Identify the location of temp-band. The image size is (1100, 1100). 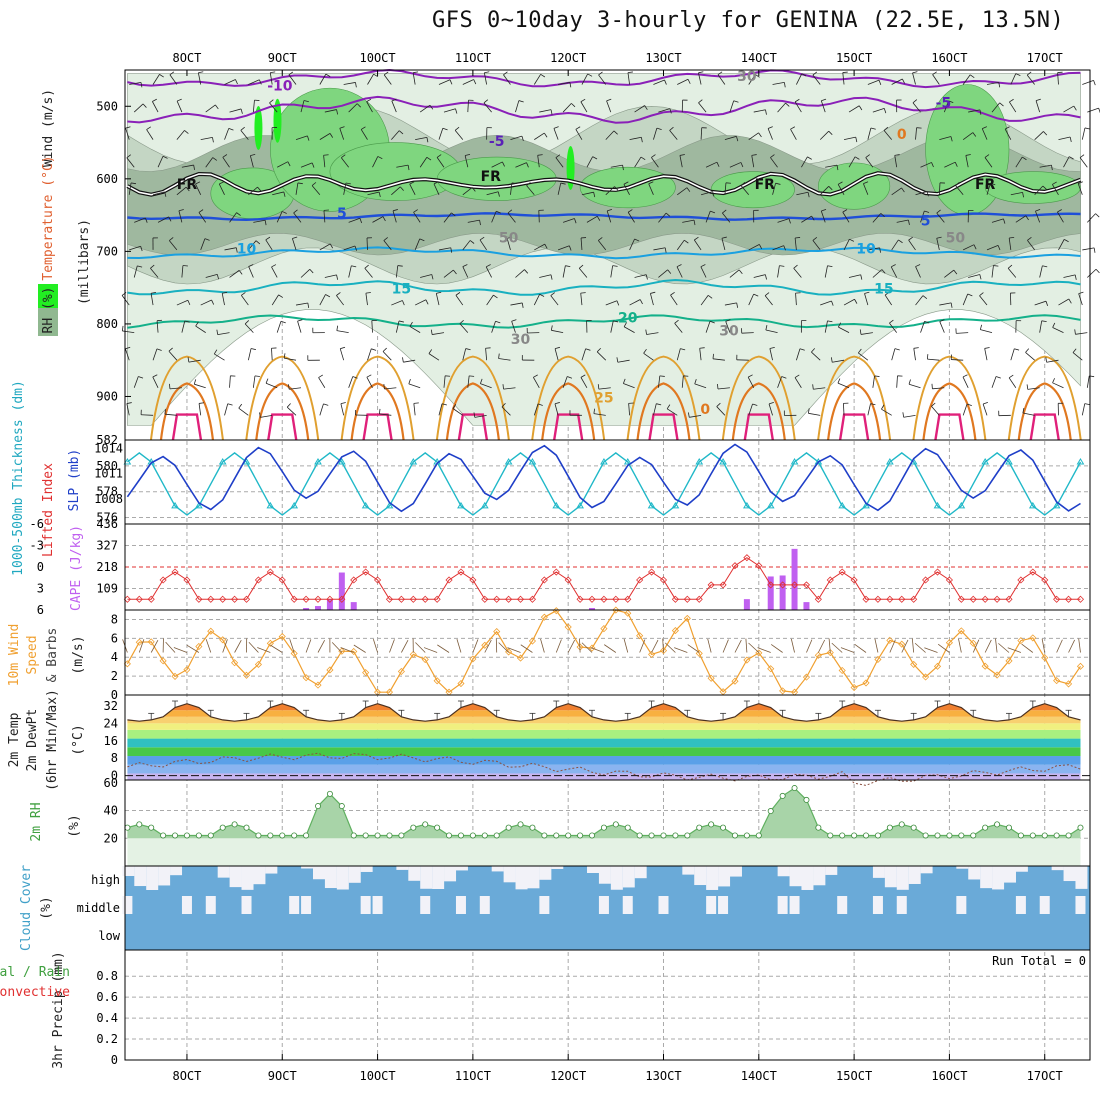
(604, 734).